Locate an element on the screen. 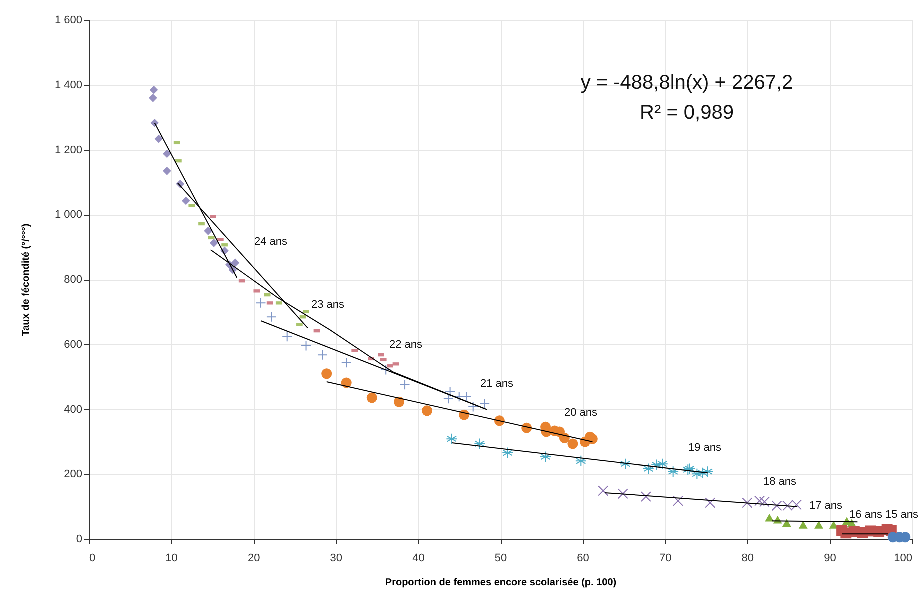 This screenshot has height=607, width=924. y-tick-label: 800 is located at coordinates (73, 280).